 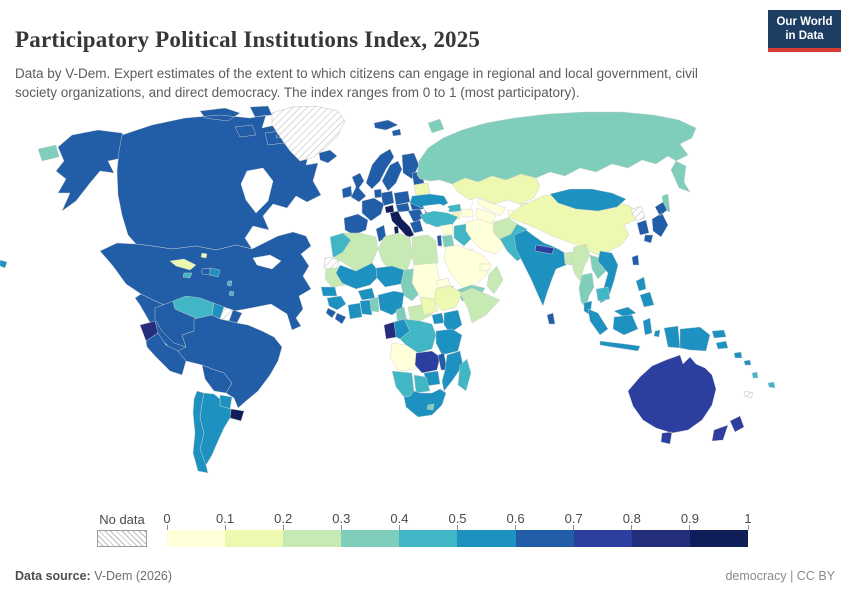 What do you see at coordinates (230, 361) in the screenshot?
I see `country-brazil` at bounding box center [230, 361].